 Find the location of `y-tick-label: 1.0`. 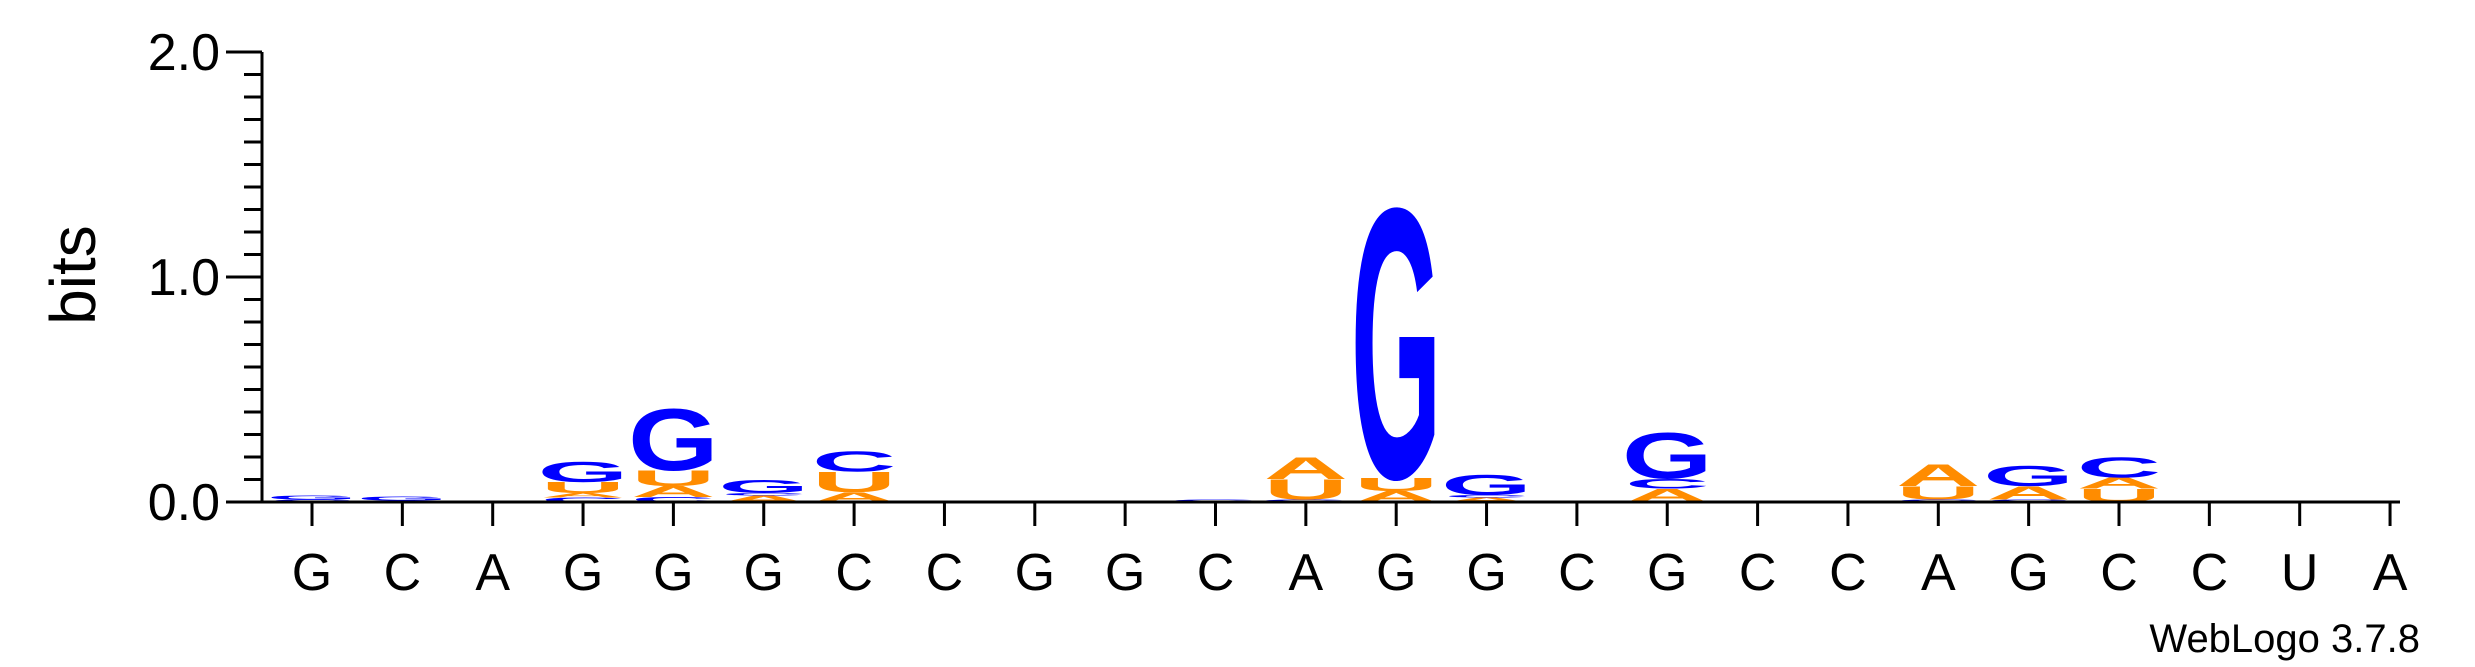

y-tick-label: 1.0 is located at coordinates (184, 278).